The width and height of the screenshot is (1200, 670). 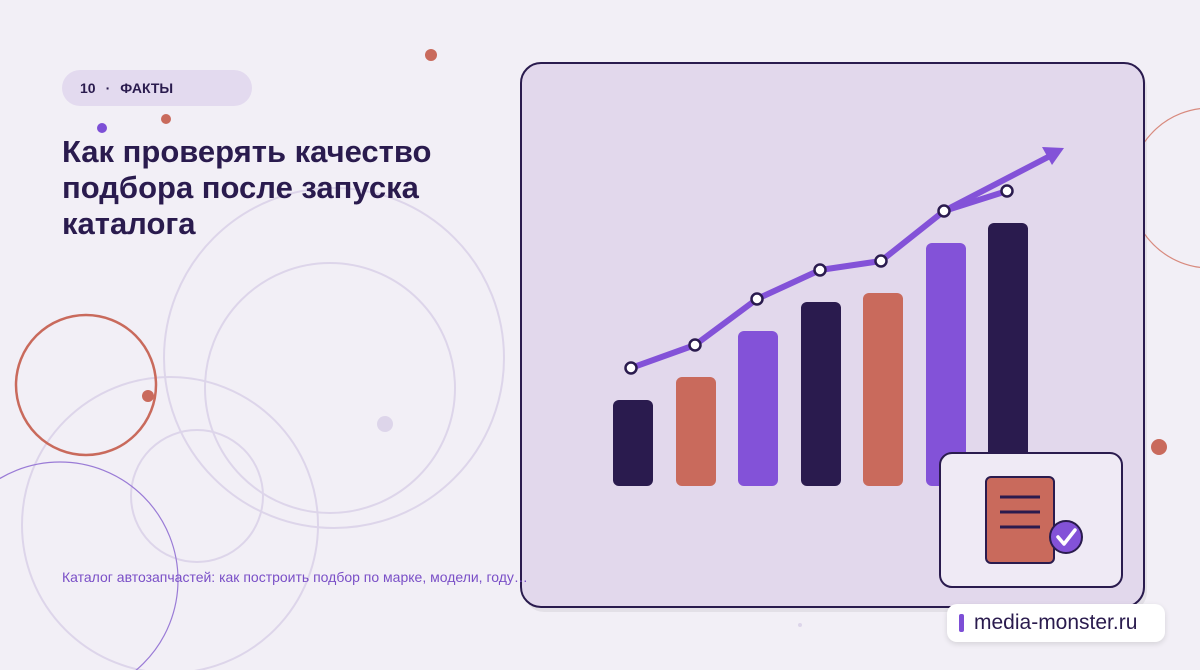 What do you see at coordinates (961, 623) in the screenshot?
I see `site-marker` at bounding box center [961, 623].